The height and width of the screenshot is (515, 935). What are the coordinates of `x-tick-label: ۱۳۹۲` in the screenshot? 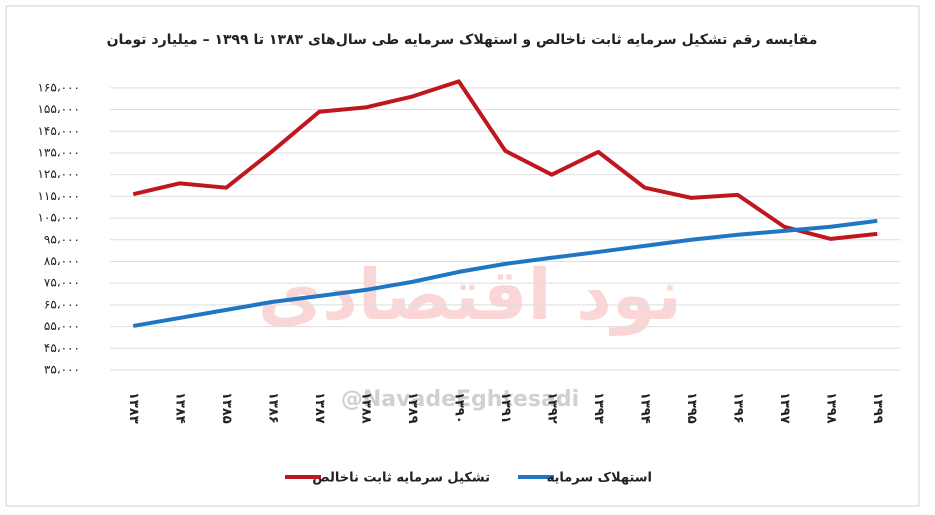 It's located at (551, 408).